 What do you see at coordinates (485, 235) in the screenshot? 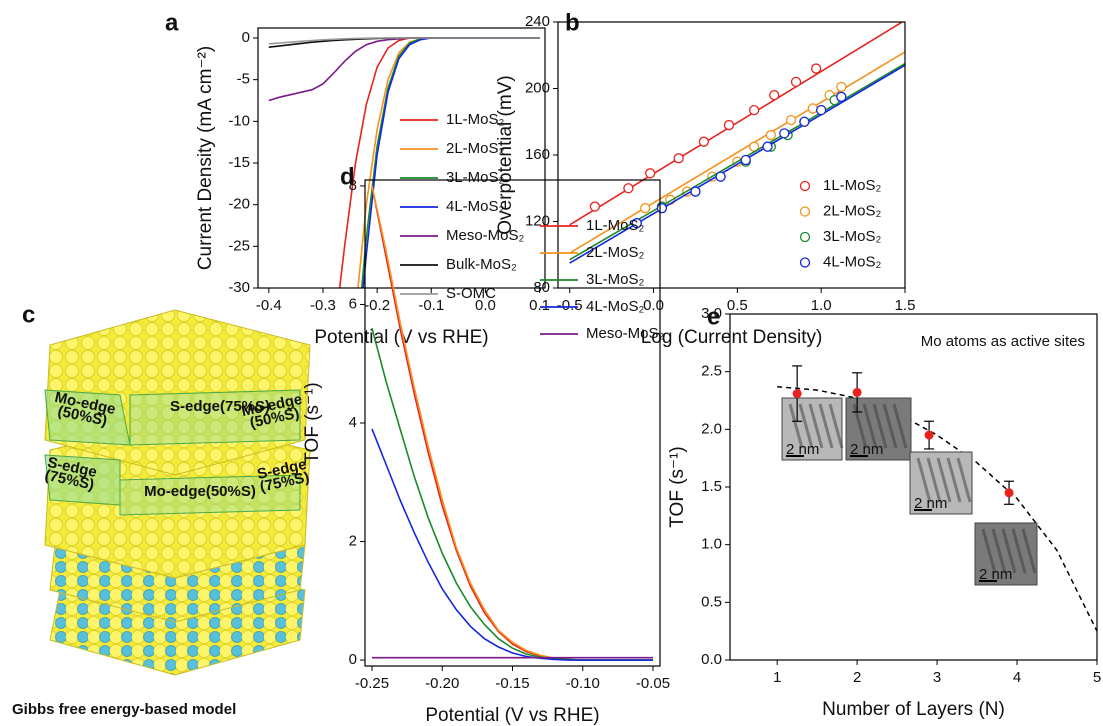
I see `legend-label: Meso-MoS₂` at bounding box center [485, 235].